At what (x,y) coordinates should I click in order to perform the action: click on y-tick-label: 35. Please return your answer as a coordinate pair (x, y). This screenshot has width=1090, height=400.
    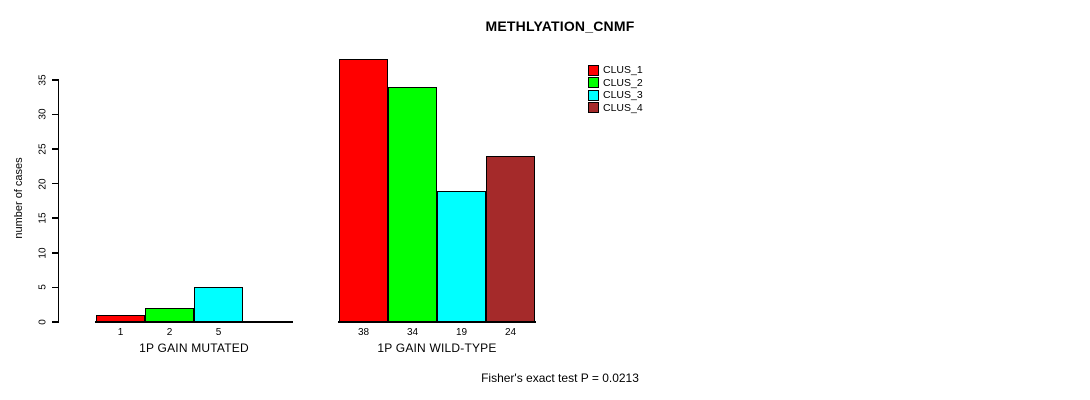
    Looking at the image, I should click on (43, 80).